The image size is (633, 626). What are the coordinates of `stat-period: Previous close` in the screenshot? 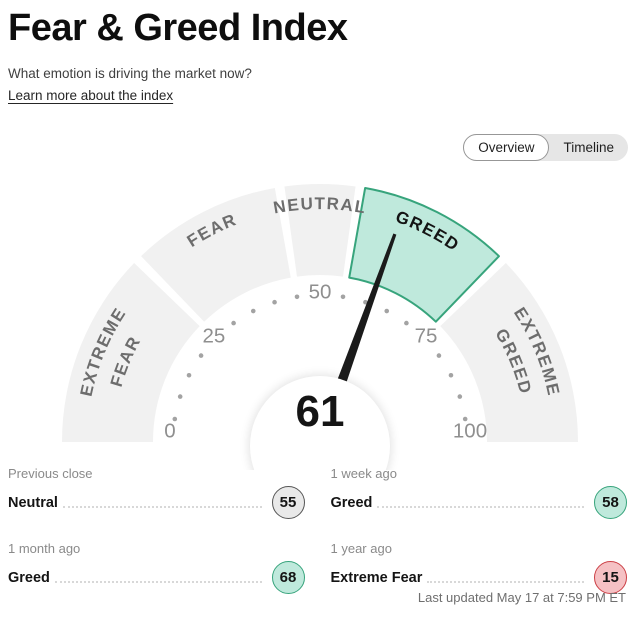 It's located at (50, 473).